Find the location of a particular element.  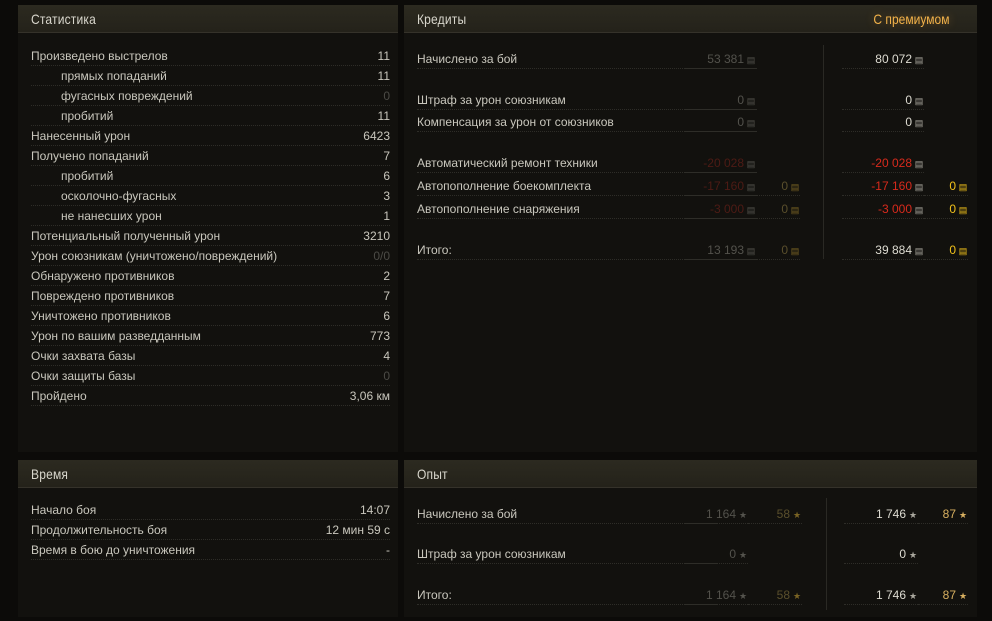

exp-row-label: Итого: is located at coordinates (567, 596).